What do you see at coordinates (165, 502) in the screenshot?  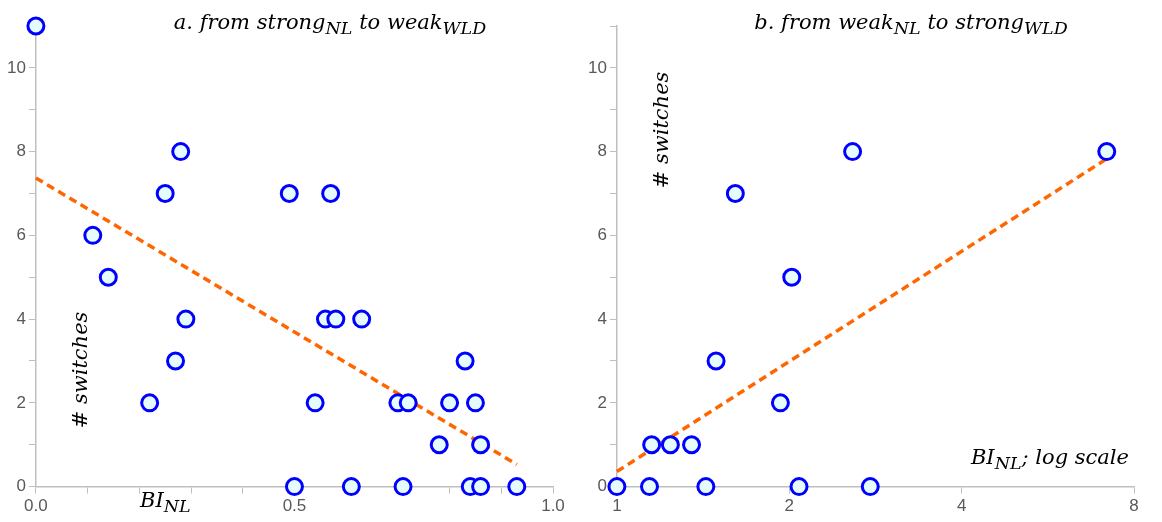 I see `x-axis-title: BI$_{NL}$` at bounding box center [165, 502].